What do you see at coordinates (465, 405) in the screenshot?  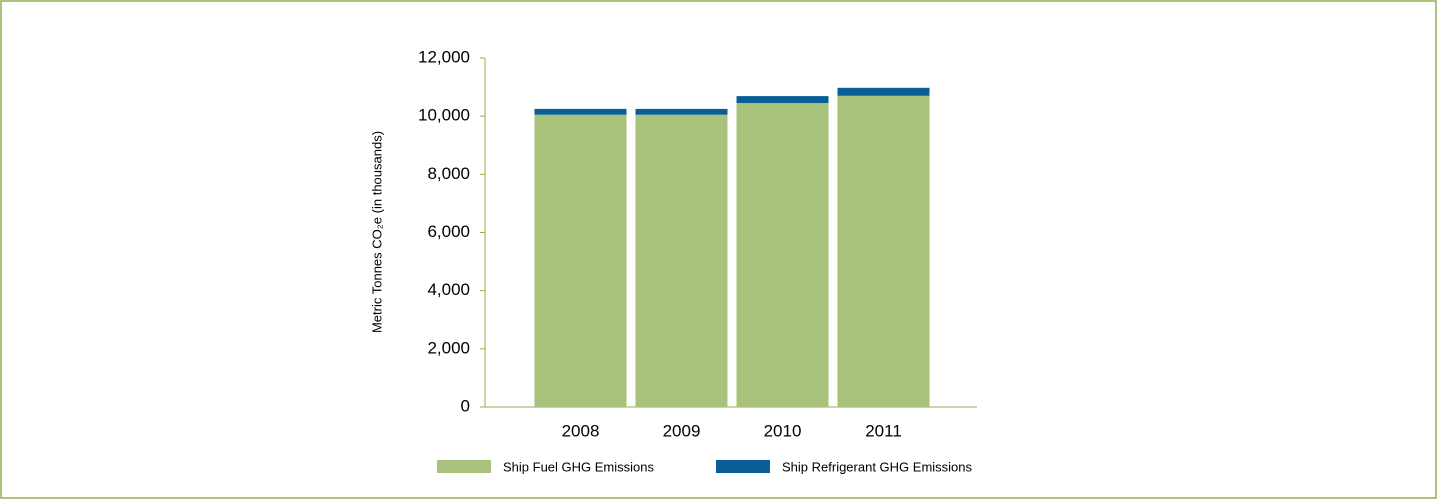 I see `y-tick-label: 0` at bounding box center [465, 405].